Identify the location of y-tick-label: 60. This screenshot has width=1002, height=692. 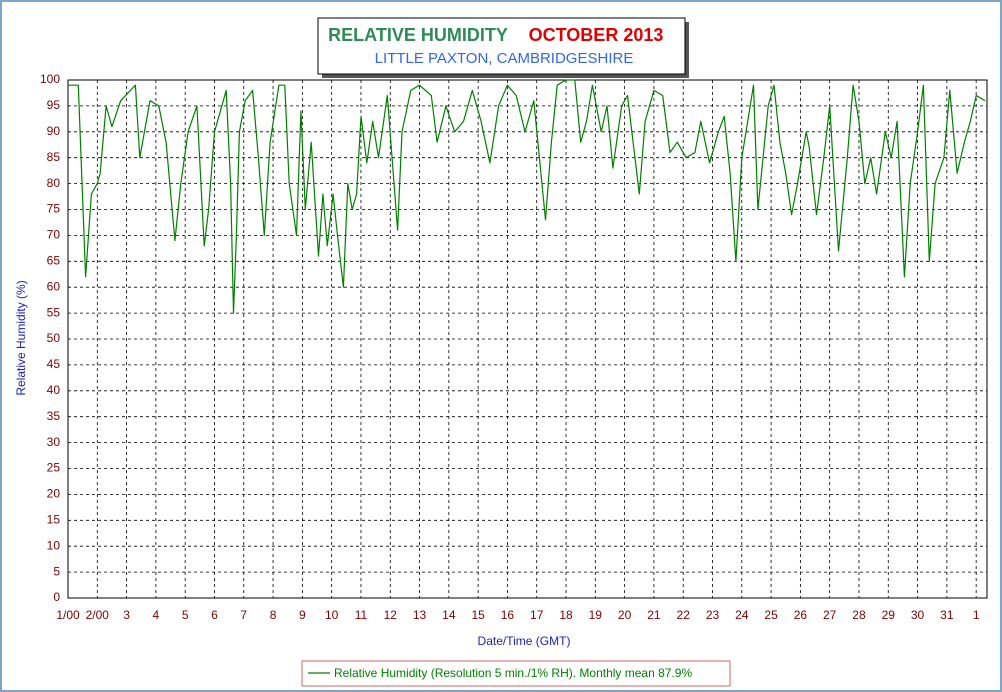
(54, 286).